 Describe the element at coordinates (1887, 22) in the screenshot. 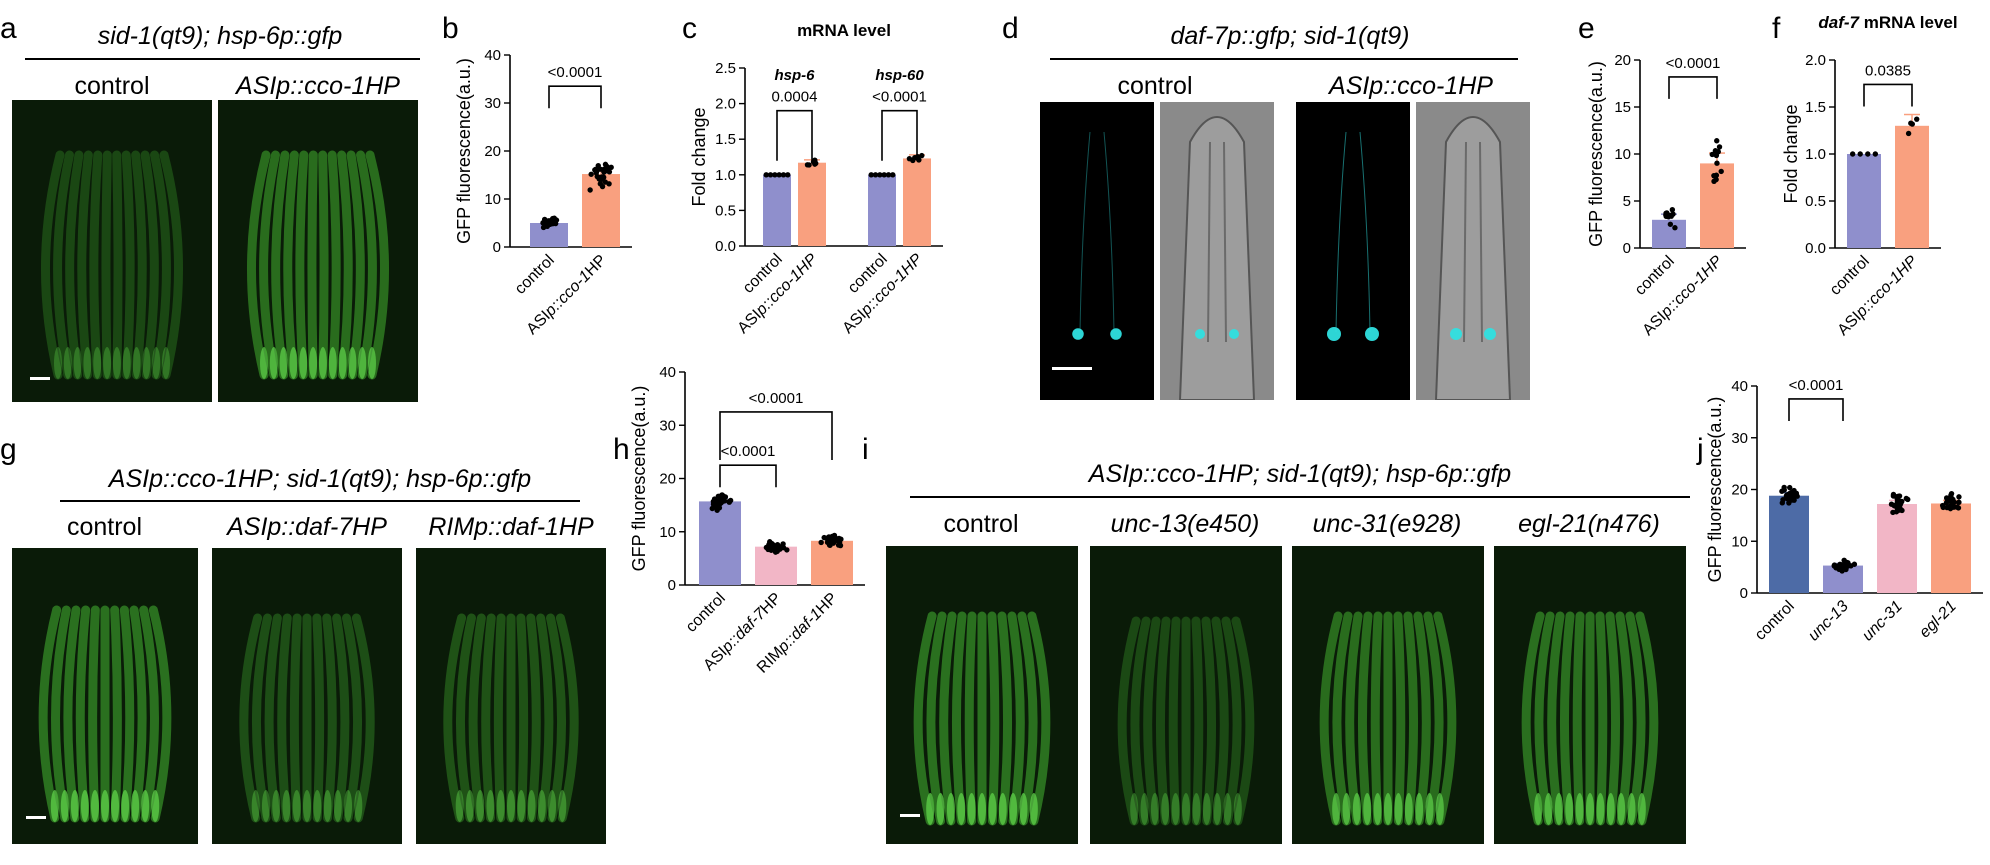

I see `chart-title: daf-7 mRNA level` at that location.